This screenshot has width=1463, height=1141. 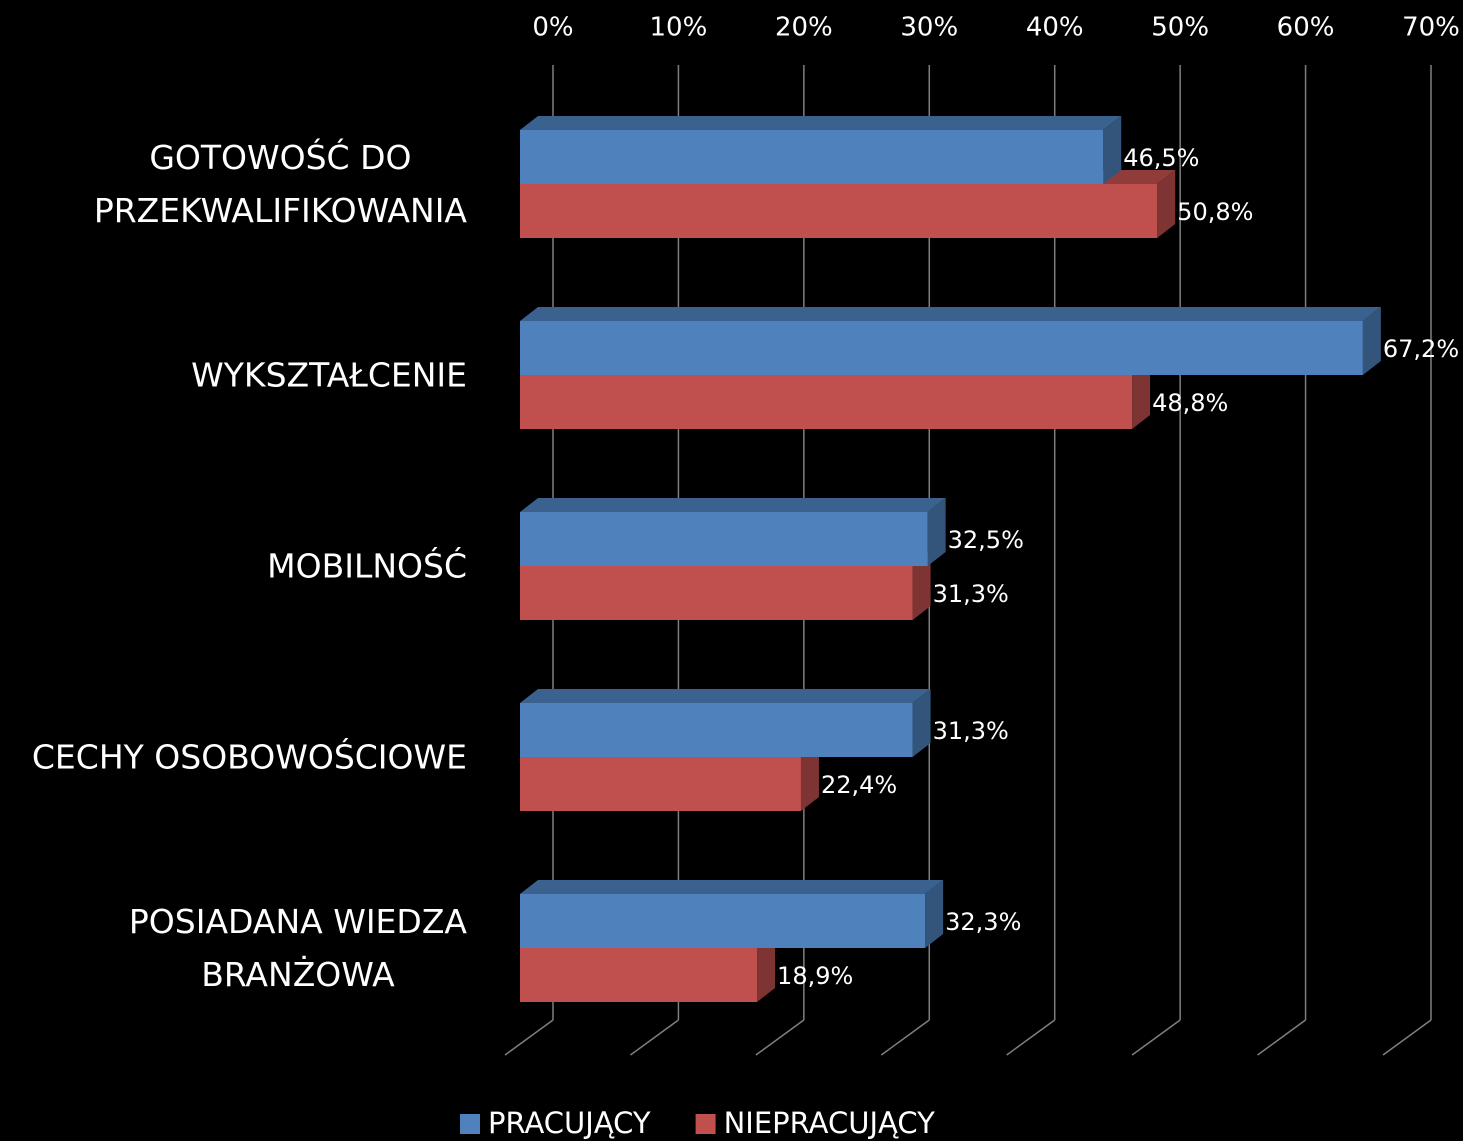 I want to click on legend-label: PRACUJĄCY, so click(x=569, y=1123).